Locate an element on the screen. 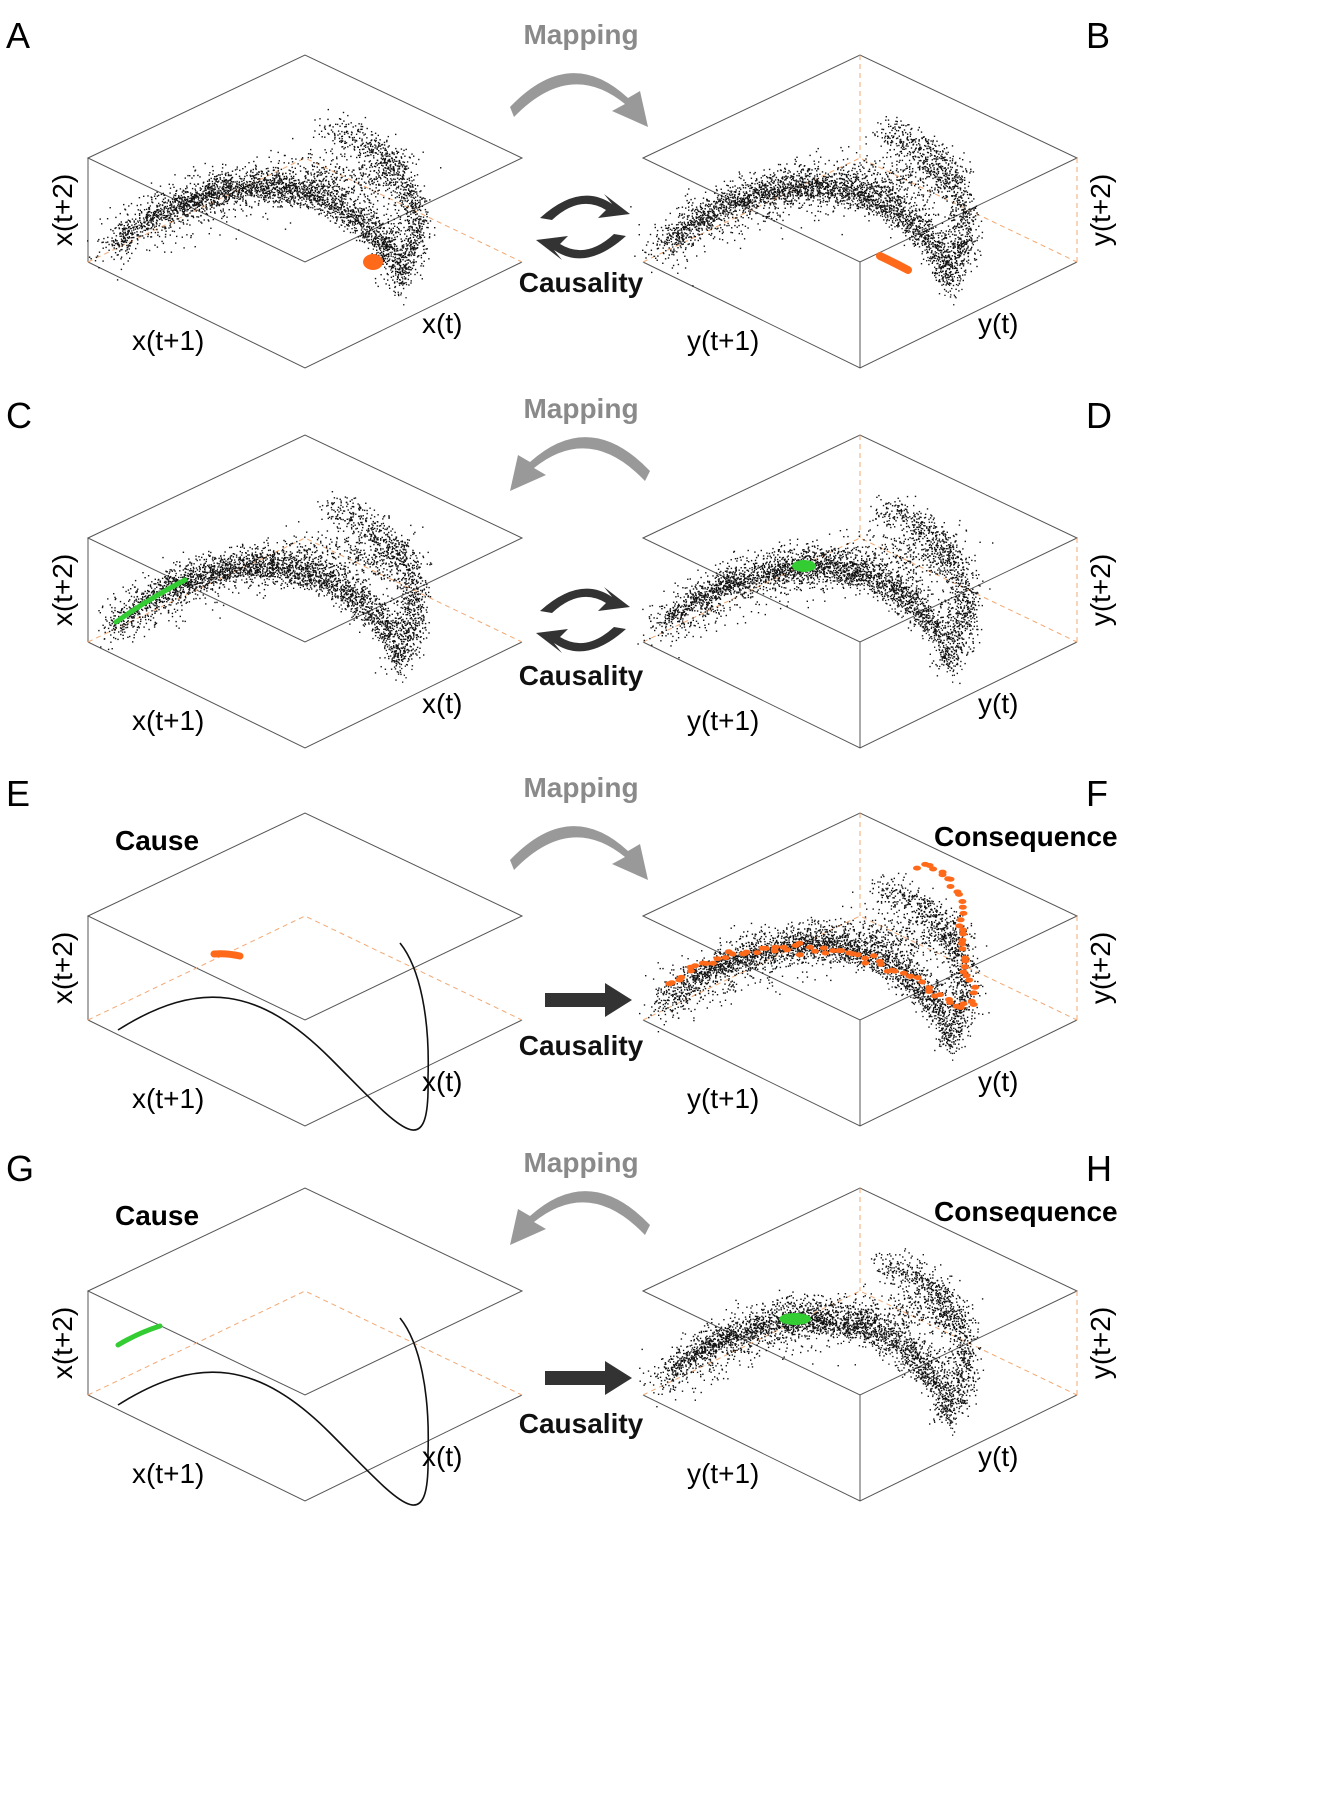  panel-b: By(t+2) y(t+1) y(t) is located at coordinates (873, 192).